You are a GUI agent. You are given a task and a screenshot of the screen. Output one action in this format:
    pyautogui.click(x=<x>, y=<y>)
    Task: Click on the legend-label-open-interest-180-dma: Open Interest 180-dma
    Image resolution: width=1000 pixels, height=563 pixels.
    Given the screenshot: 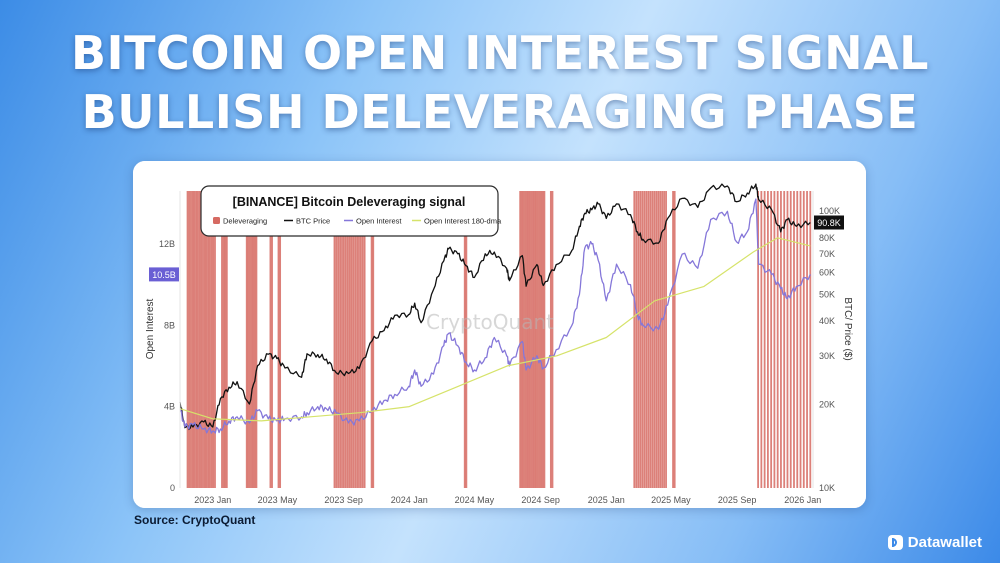 What is the action you would take?
    pyautogui.click(x=463, y=221)
    